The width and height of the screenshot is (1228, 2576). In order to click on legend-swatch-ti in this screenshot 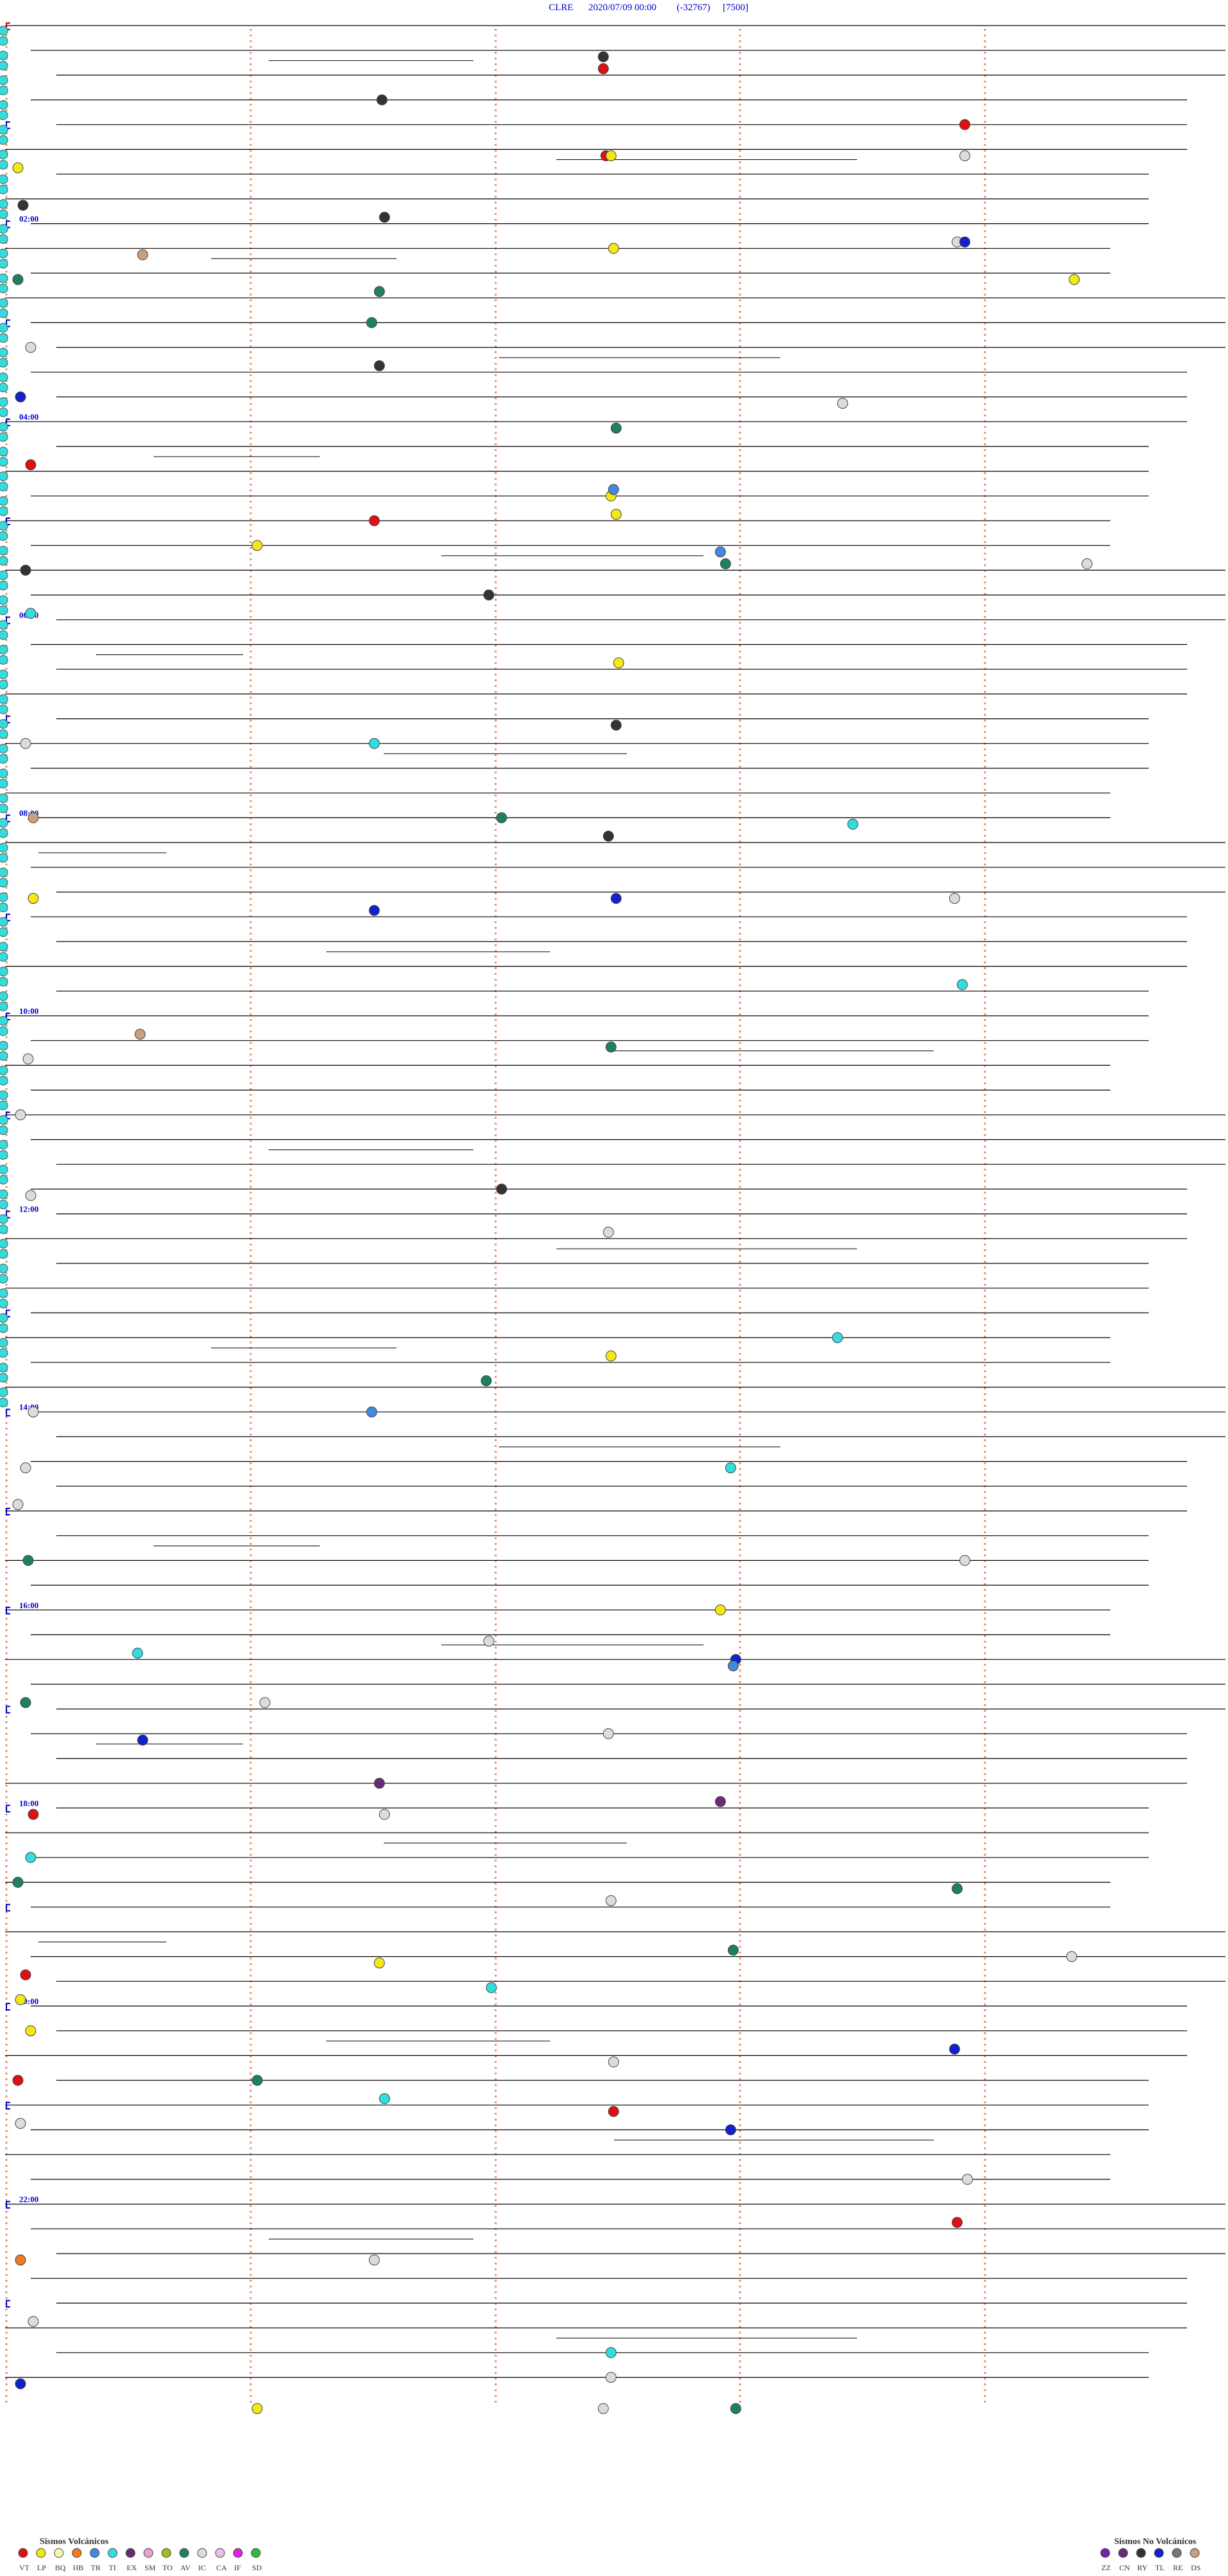, I will do `click(112, 2553)`.